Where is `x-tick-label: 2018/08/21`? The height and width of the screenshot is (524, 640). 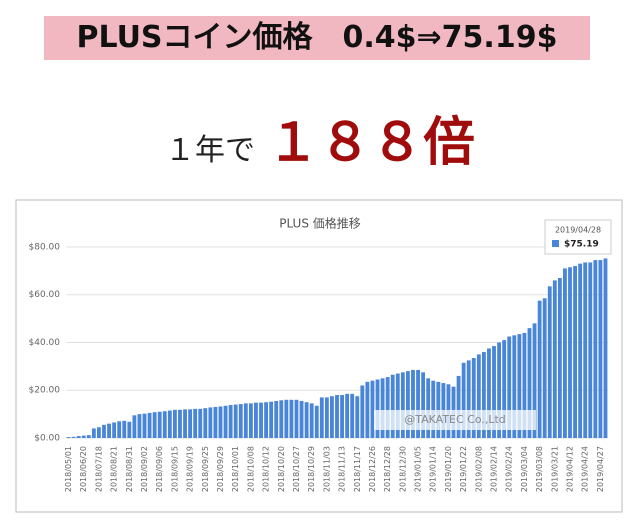
x-tick-label: 2018/08/21 is located at coordinates (114, 469).